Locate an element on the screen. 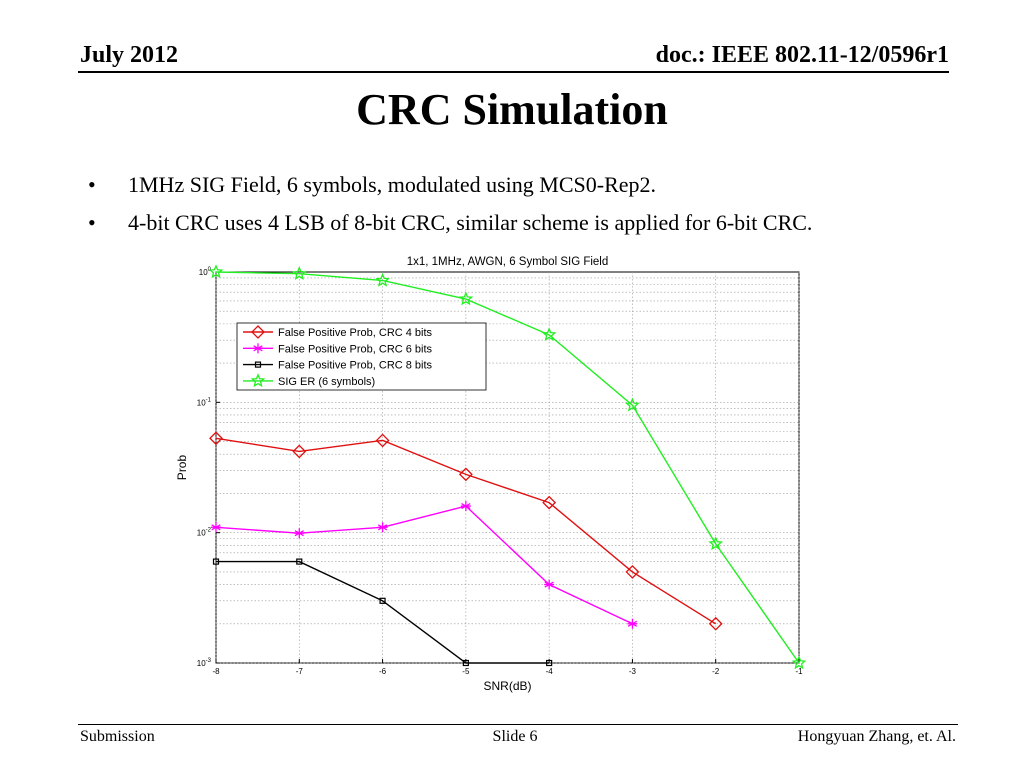 The image size is (1024, 768). x-tick-label: -1 is located at coordinates (799, 671).